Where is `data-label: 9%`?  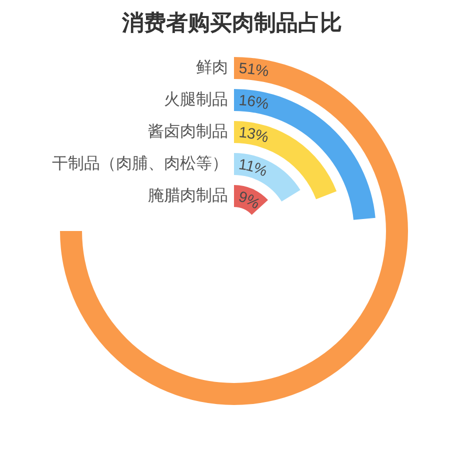 data-label: 9% is located at coordinates (250, 200).